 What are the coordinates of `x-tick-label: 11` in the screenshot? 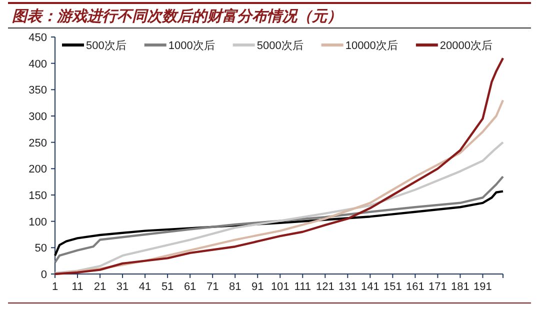 It's located at (78, 287).